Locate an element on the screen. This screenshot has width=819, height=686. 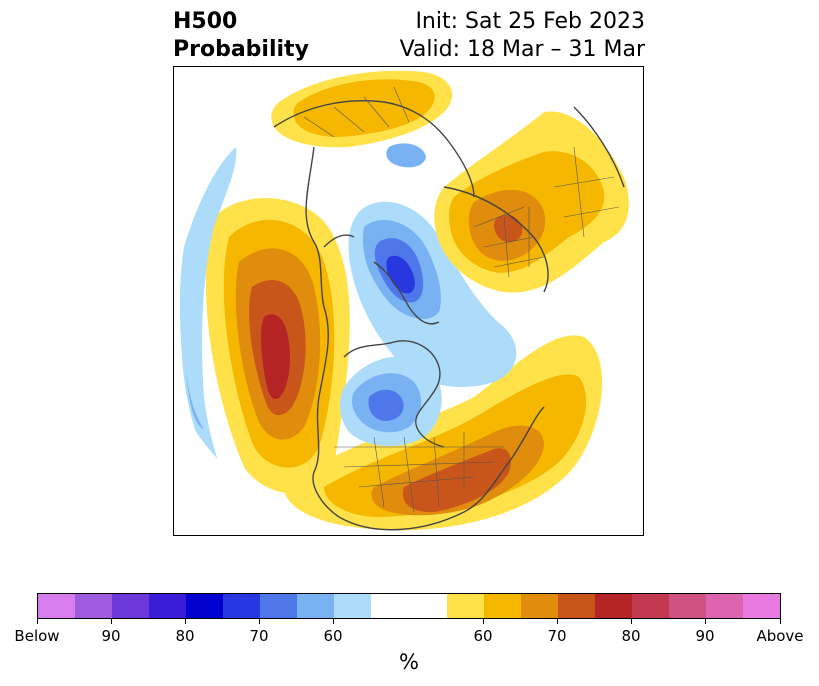
title-product: Probability is located at coordinates (241, 49).